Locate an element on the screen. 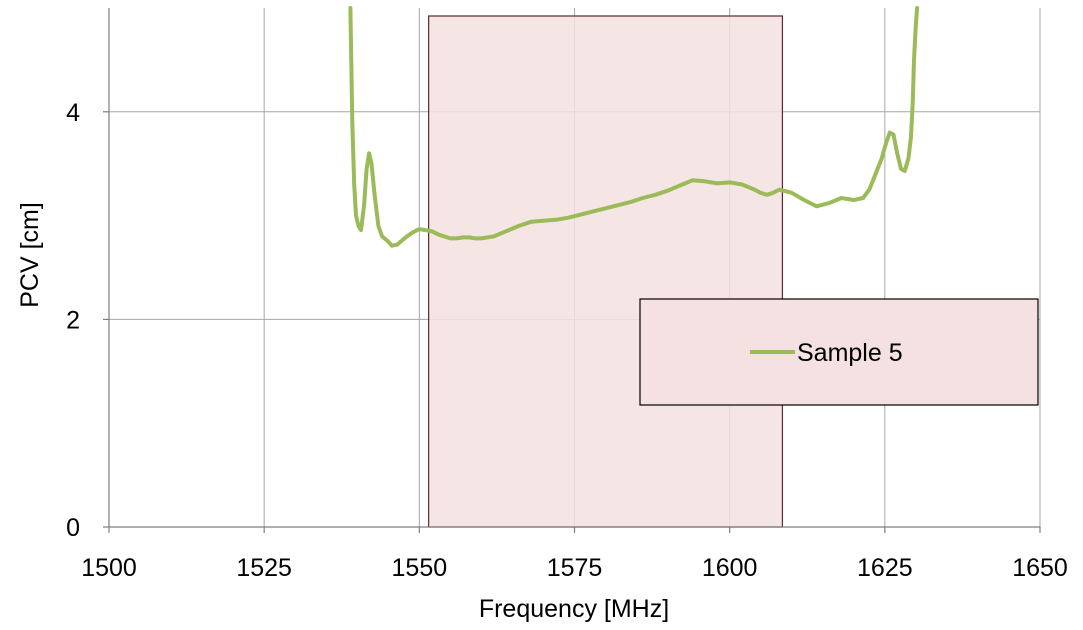 This screenshot has width=1083, height=630. x-tick-label-1575: 1575 is located at coordinates (575, 568).